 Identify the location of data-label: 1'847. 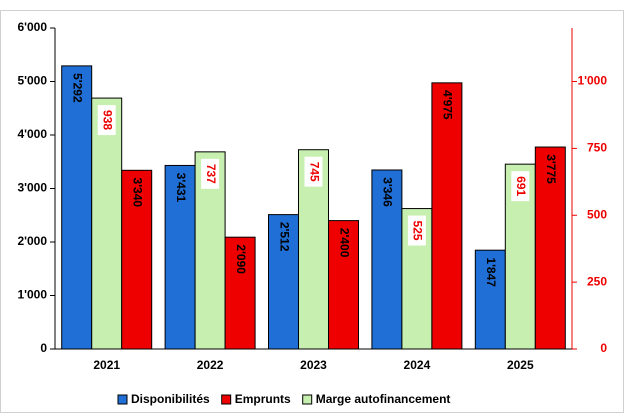
(491, 272).